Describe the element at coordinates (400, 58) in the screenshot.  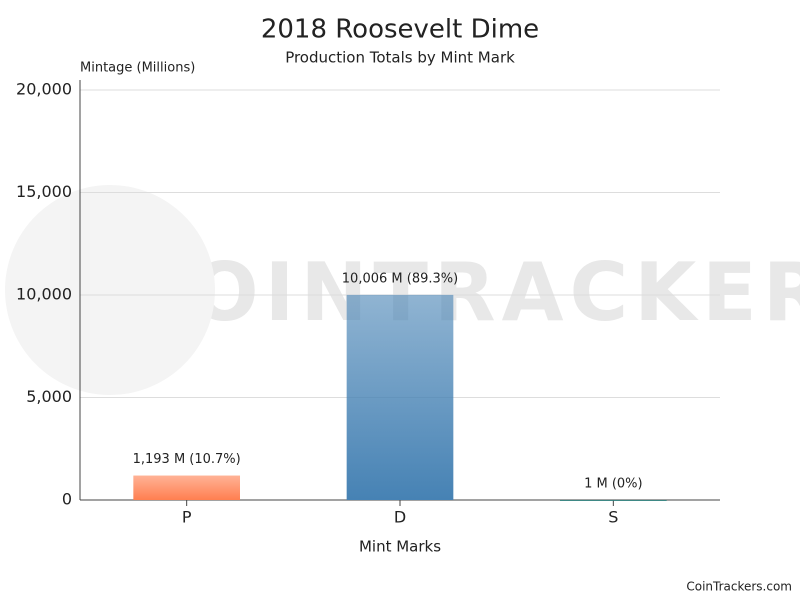
I see `chart-subtitle: Production Totals by Mint Mark` at that location.